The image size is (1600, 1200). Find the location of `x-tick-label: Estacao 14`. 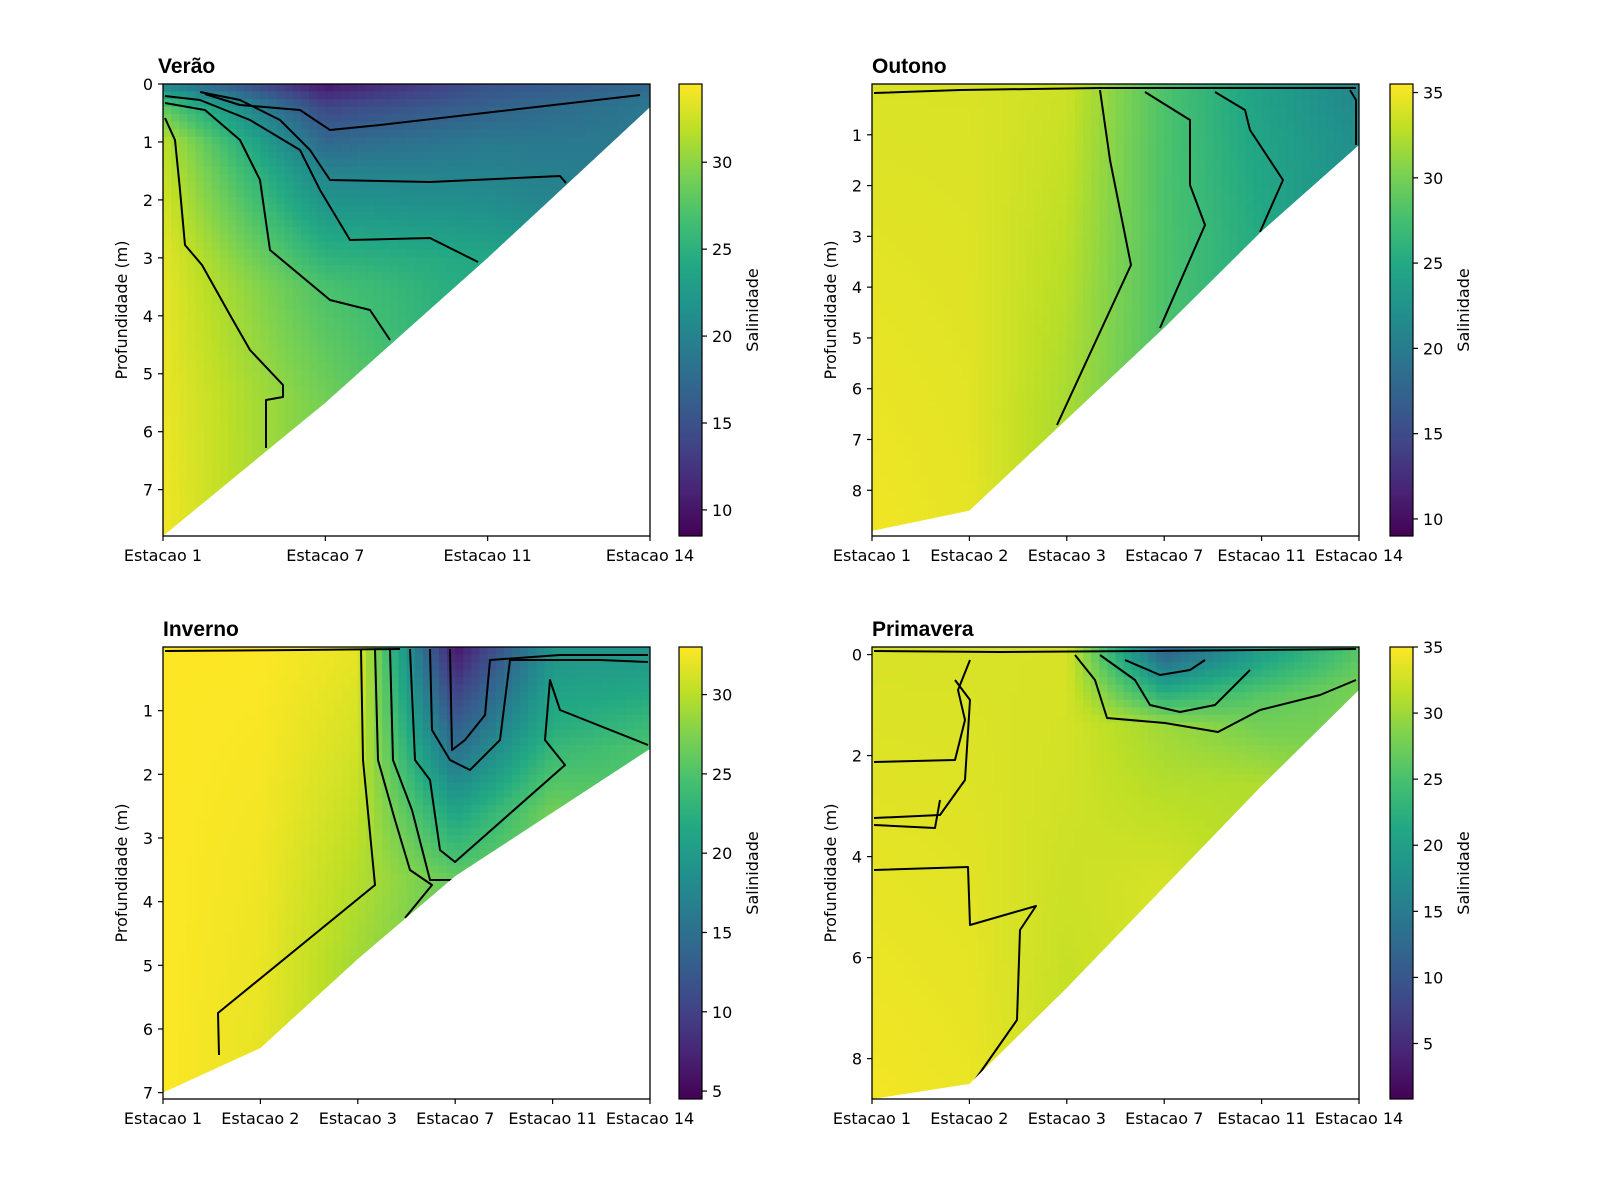

x-tick-label: Estacao 14 is located at coordinates (650, 555).